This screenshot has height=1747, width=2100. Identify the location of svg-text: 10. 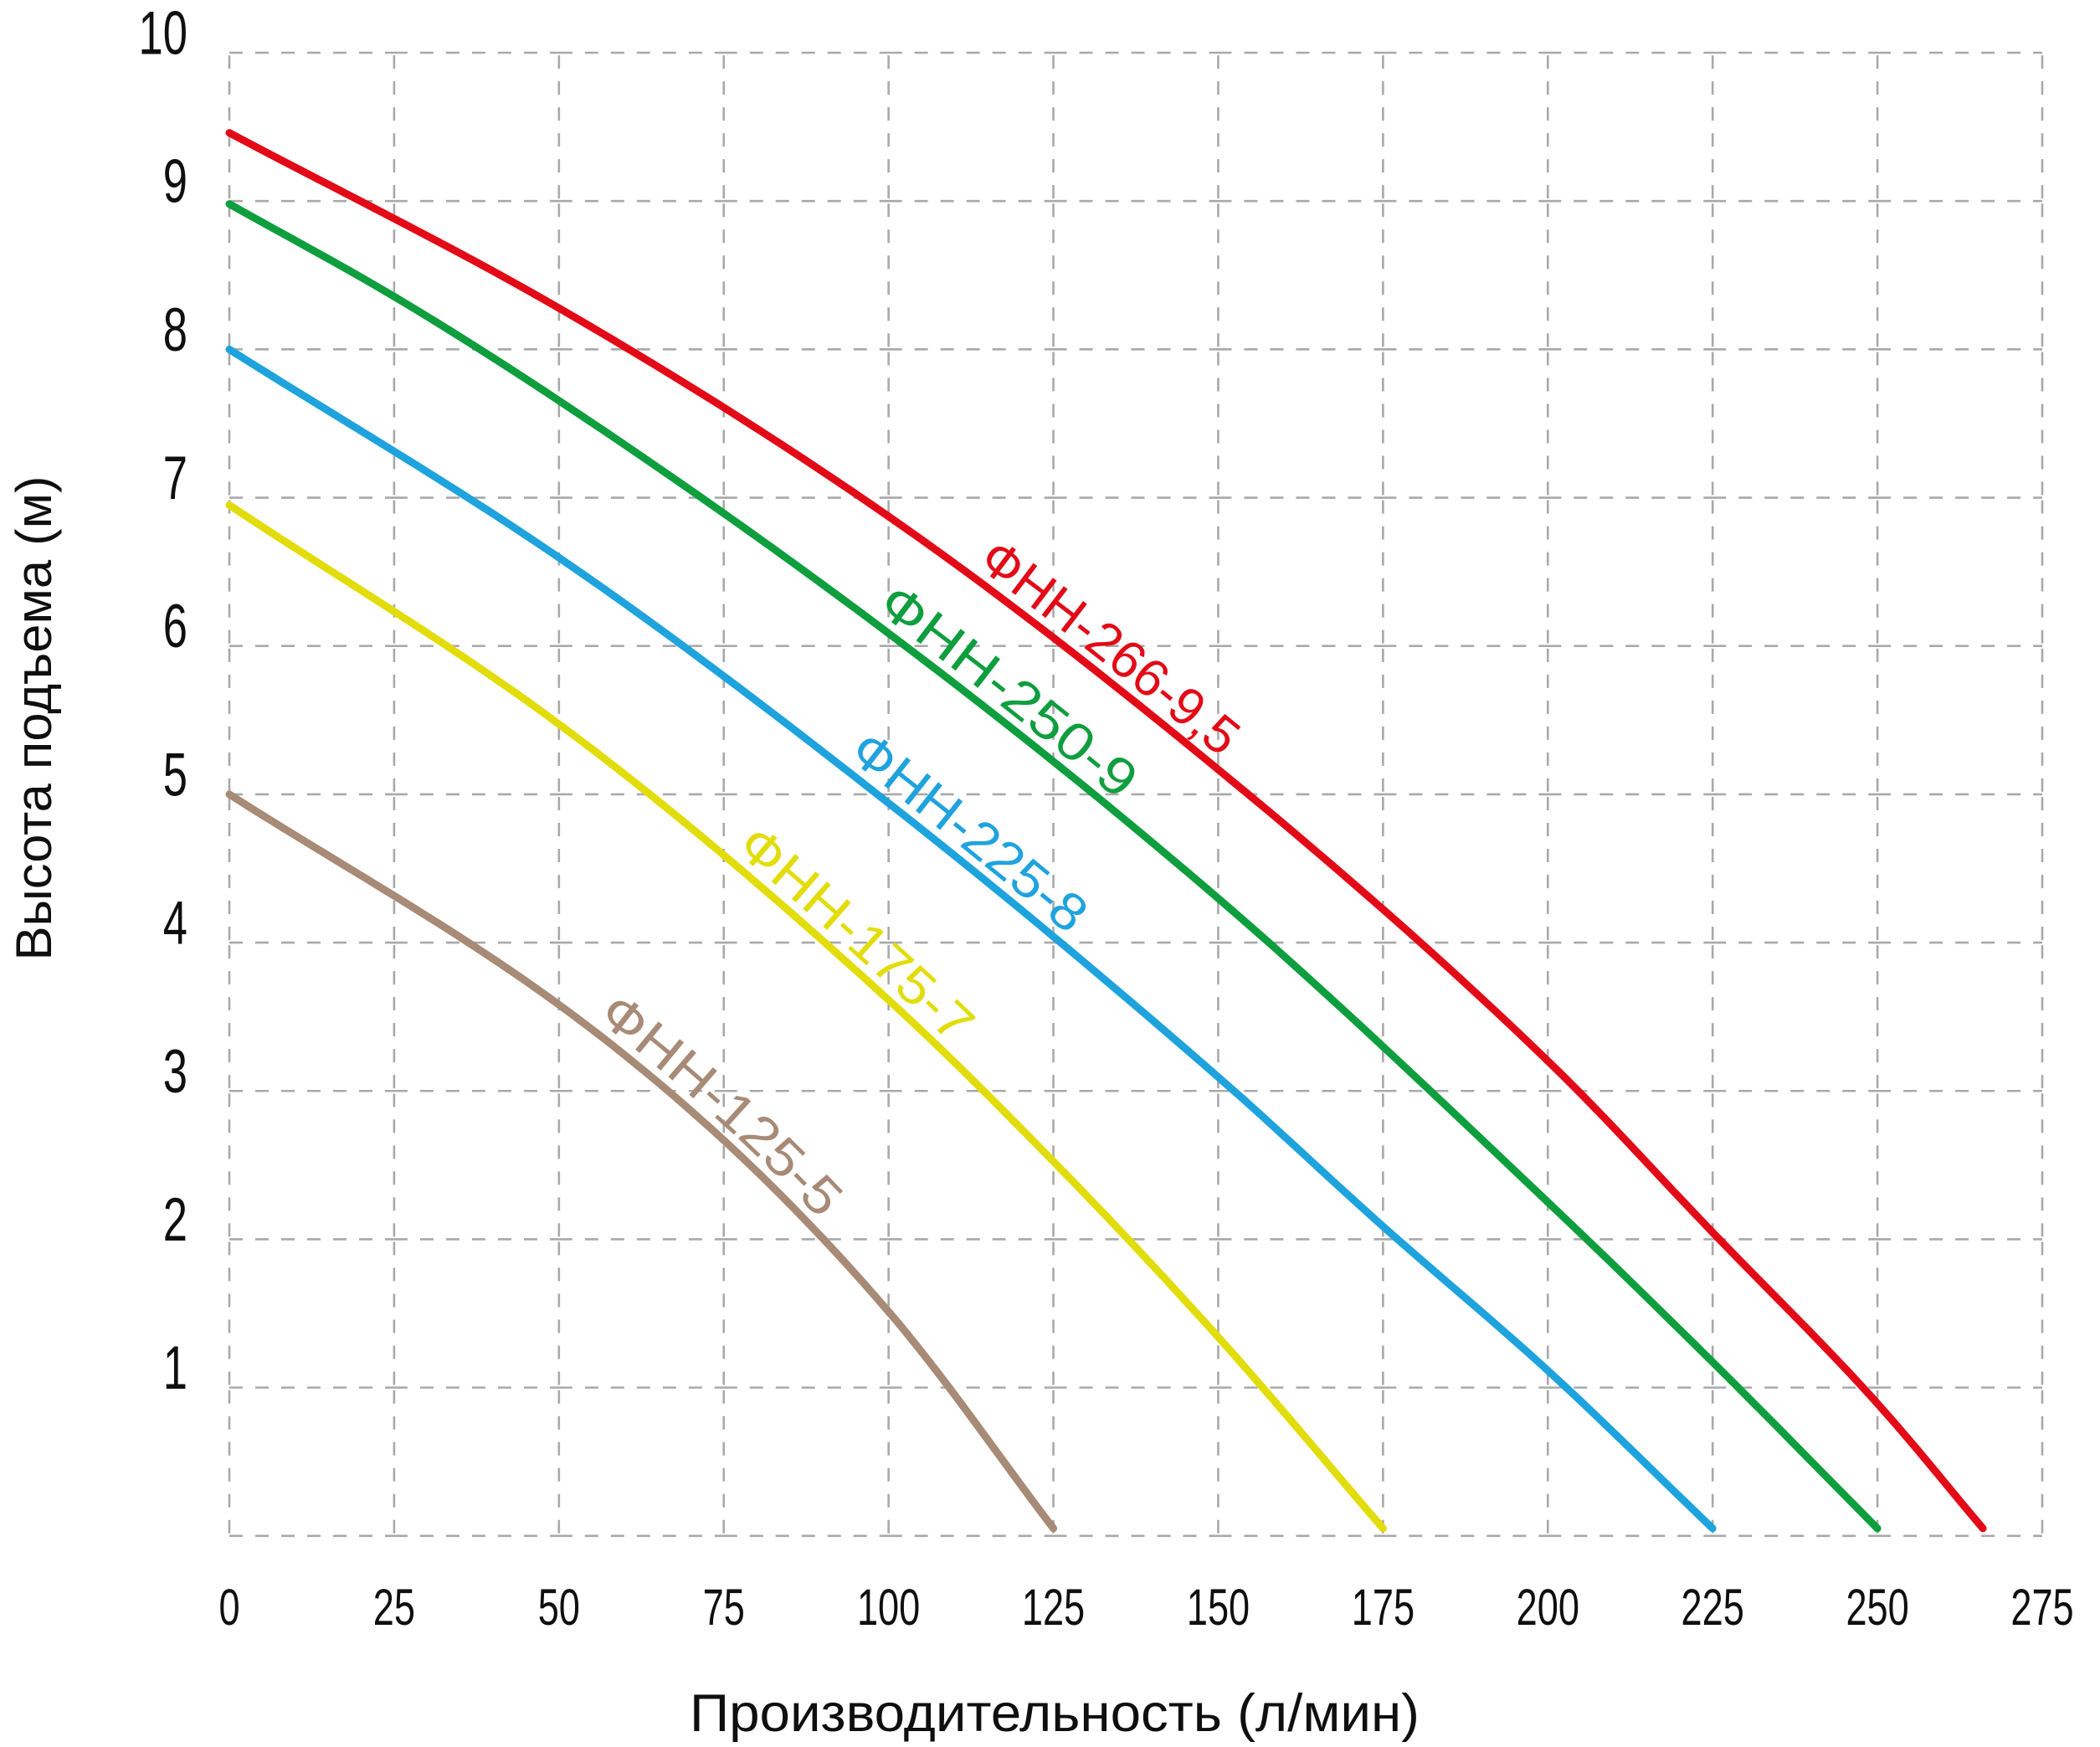
(163, 34).